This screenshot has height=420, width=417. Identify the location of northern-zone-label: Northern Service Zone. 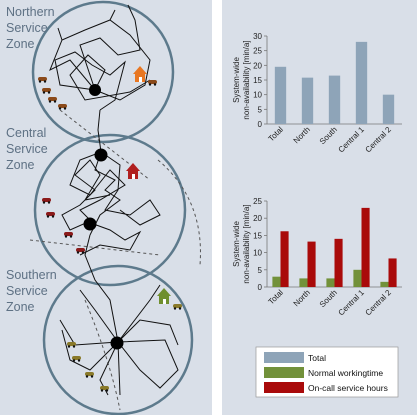
(32, 28).